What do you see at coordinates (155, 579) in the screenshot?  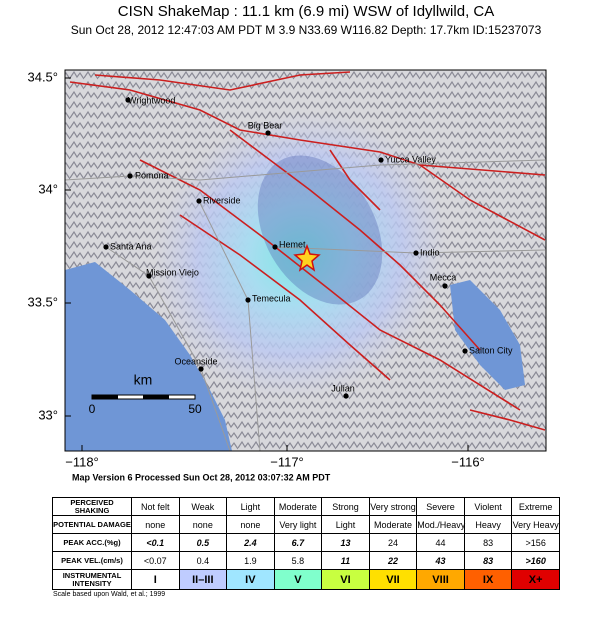 I see `table-cell: I` at bounding box center [155, 579].